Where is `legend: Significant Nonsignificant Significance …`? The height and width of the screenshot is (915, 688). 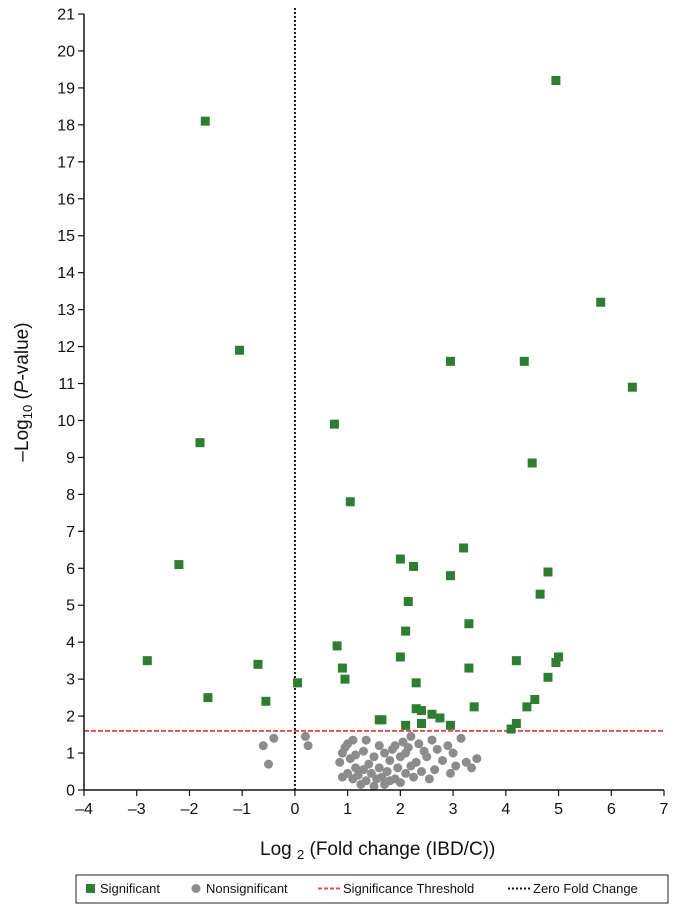
legend: Significant Nonsignificant Significance … is located at coordinates (372, 889).